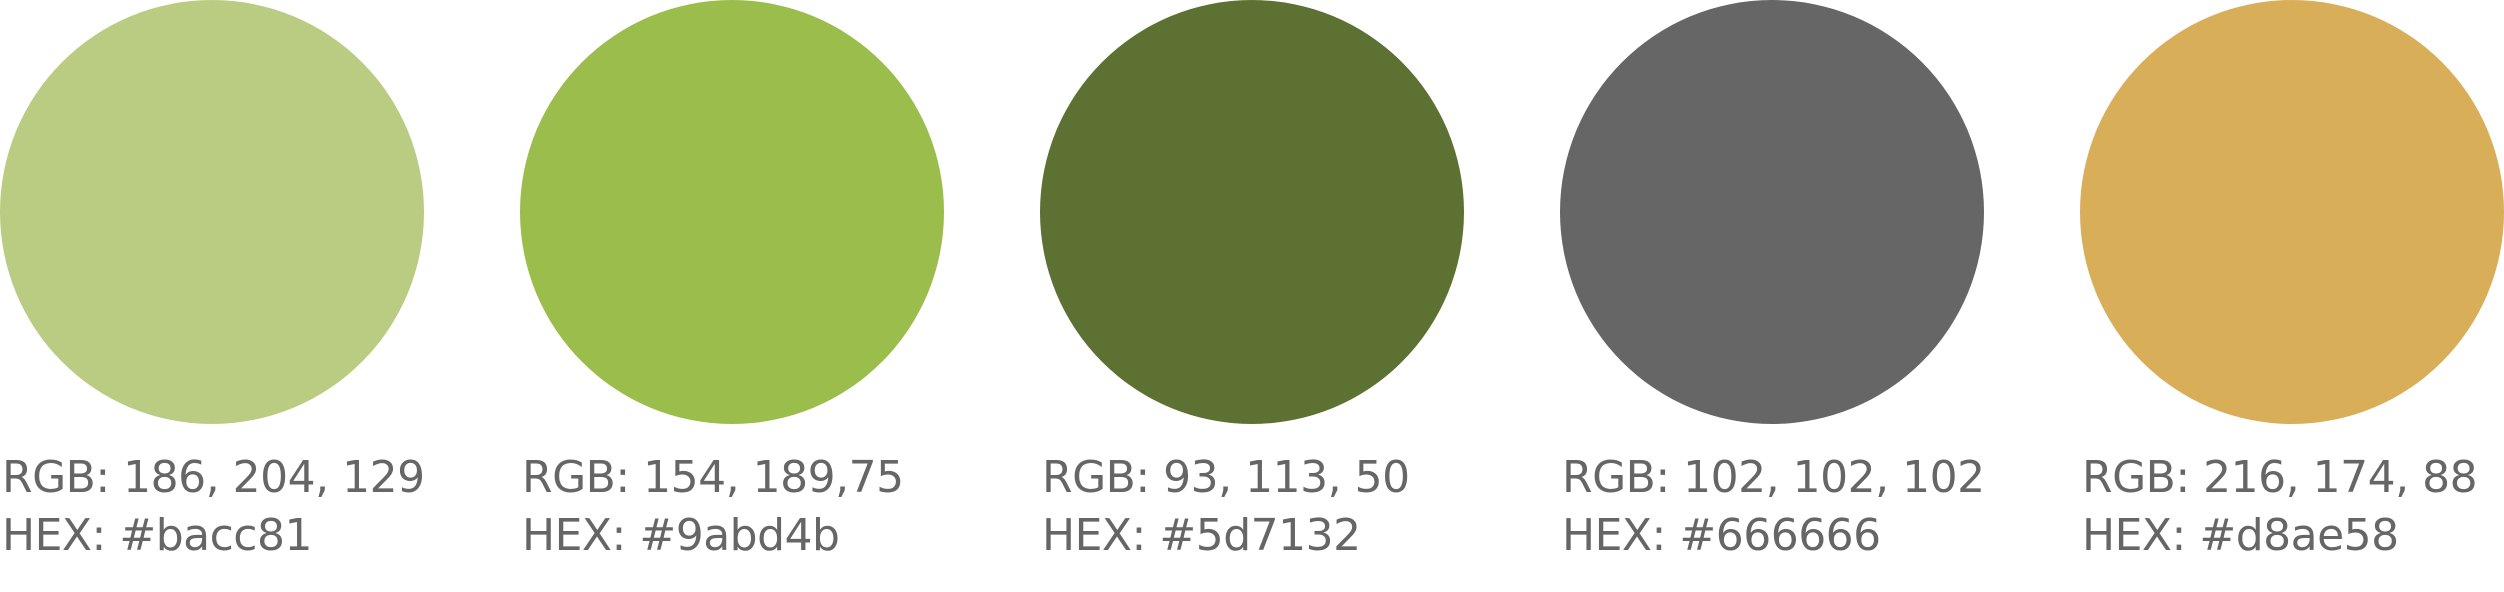 Image resolution: width=2504 pixels, height=592 pixels. Describe the element at coordinates (1721, 535) in the screenshot. I see `hex-label: HEX: #666666` at that location.